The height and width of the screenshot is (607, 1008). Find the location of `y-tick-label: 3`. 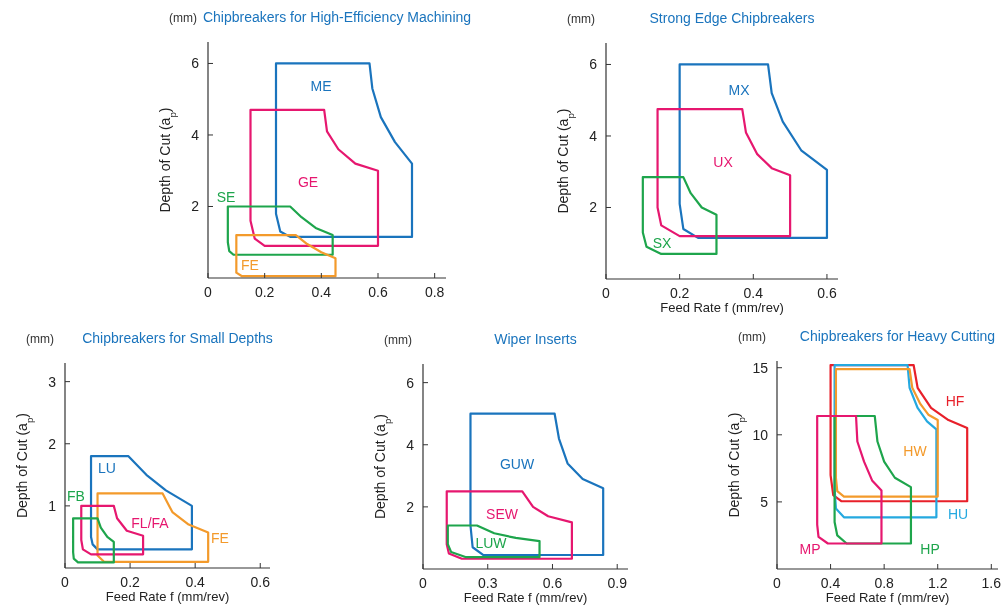

y-tick-label: 3 is located at coordinates (52, 381).